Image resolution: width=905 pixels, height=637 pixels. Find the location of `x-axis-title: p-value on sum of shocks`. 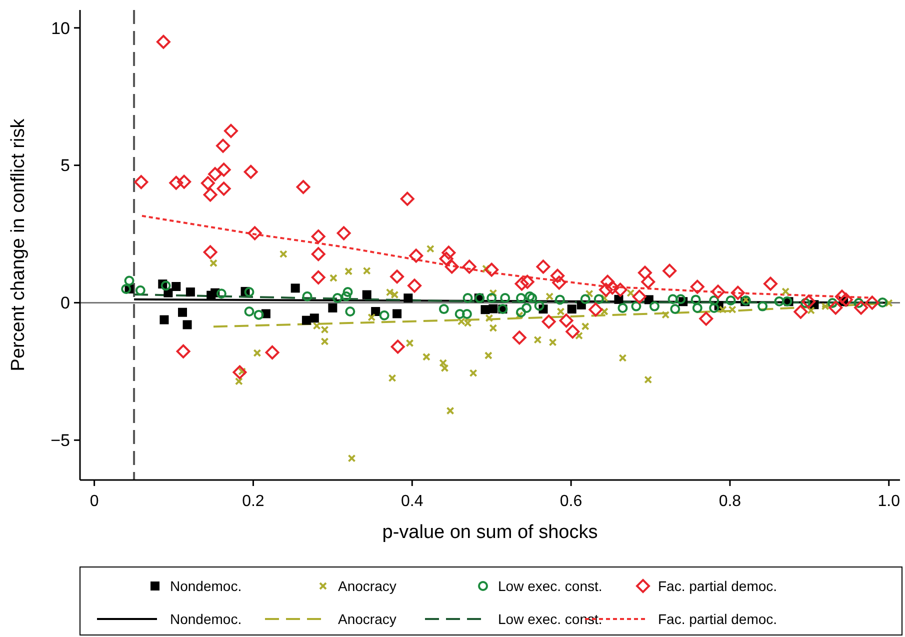

x-axis-title: p-value on sum of shocks is located at coordinates (490, 532).